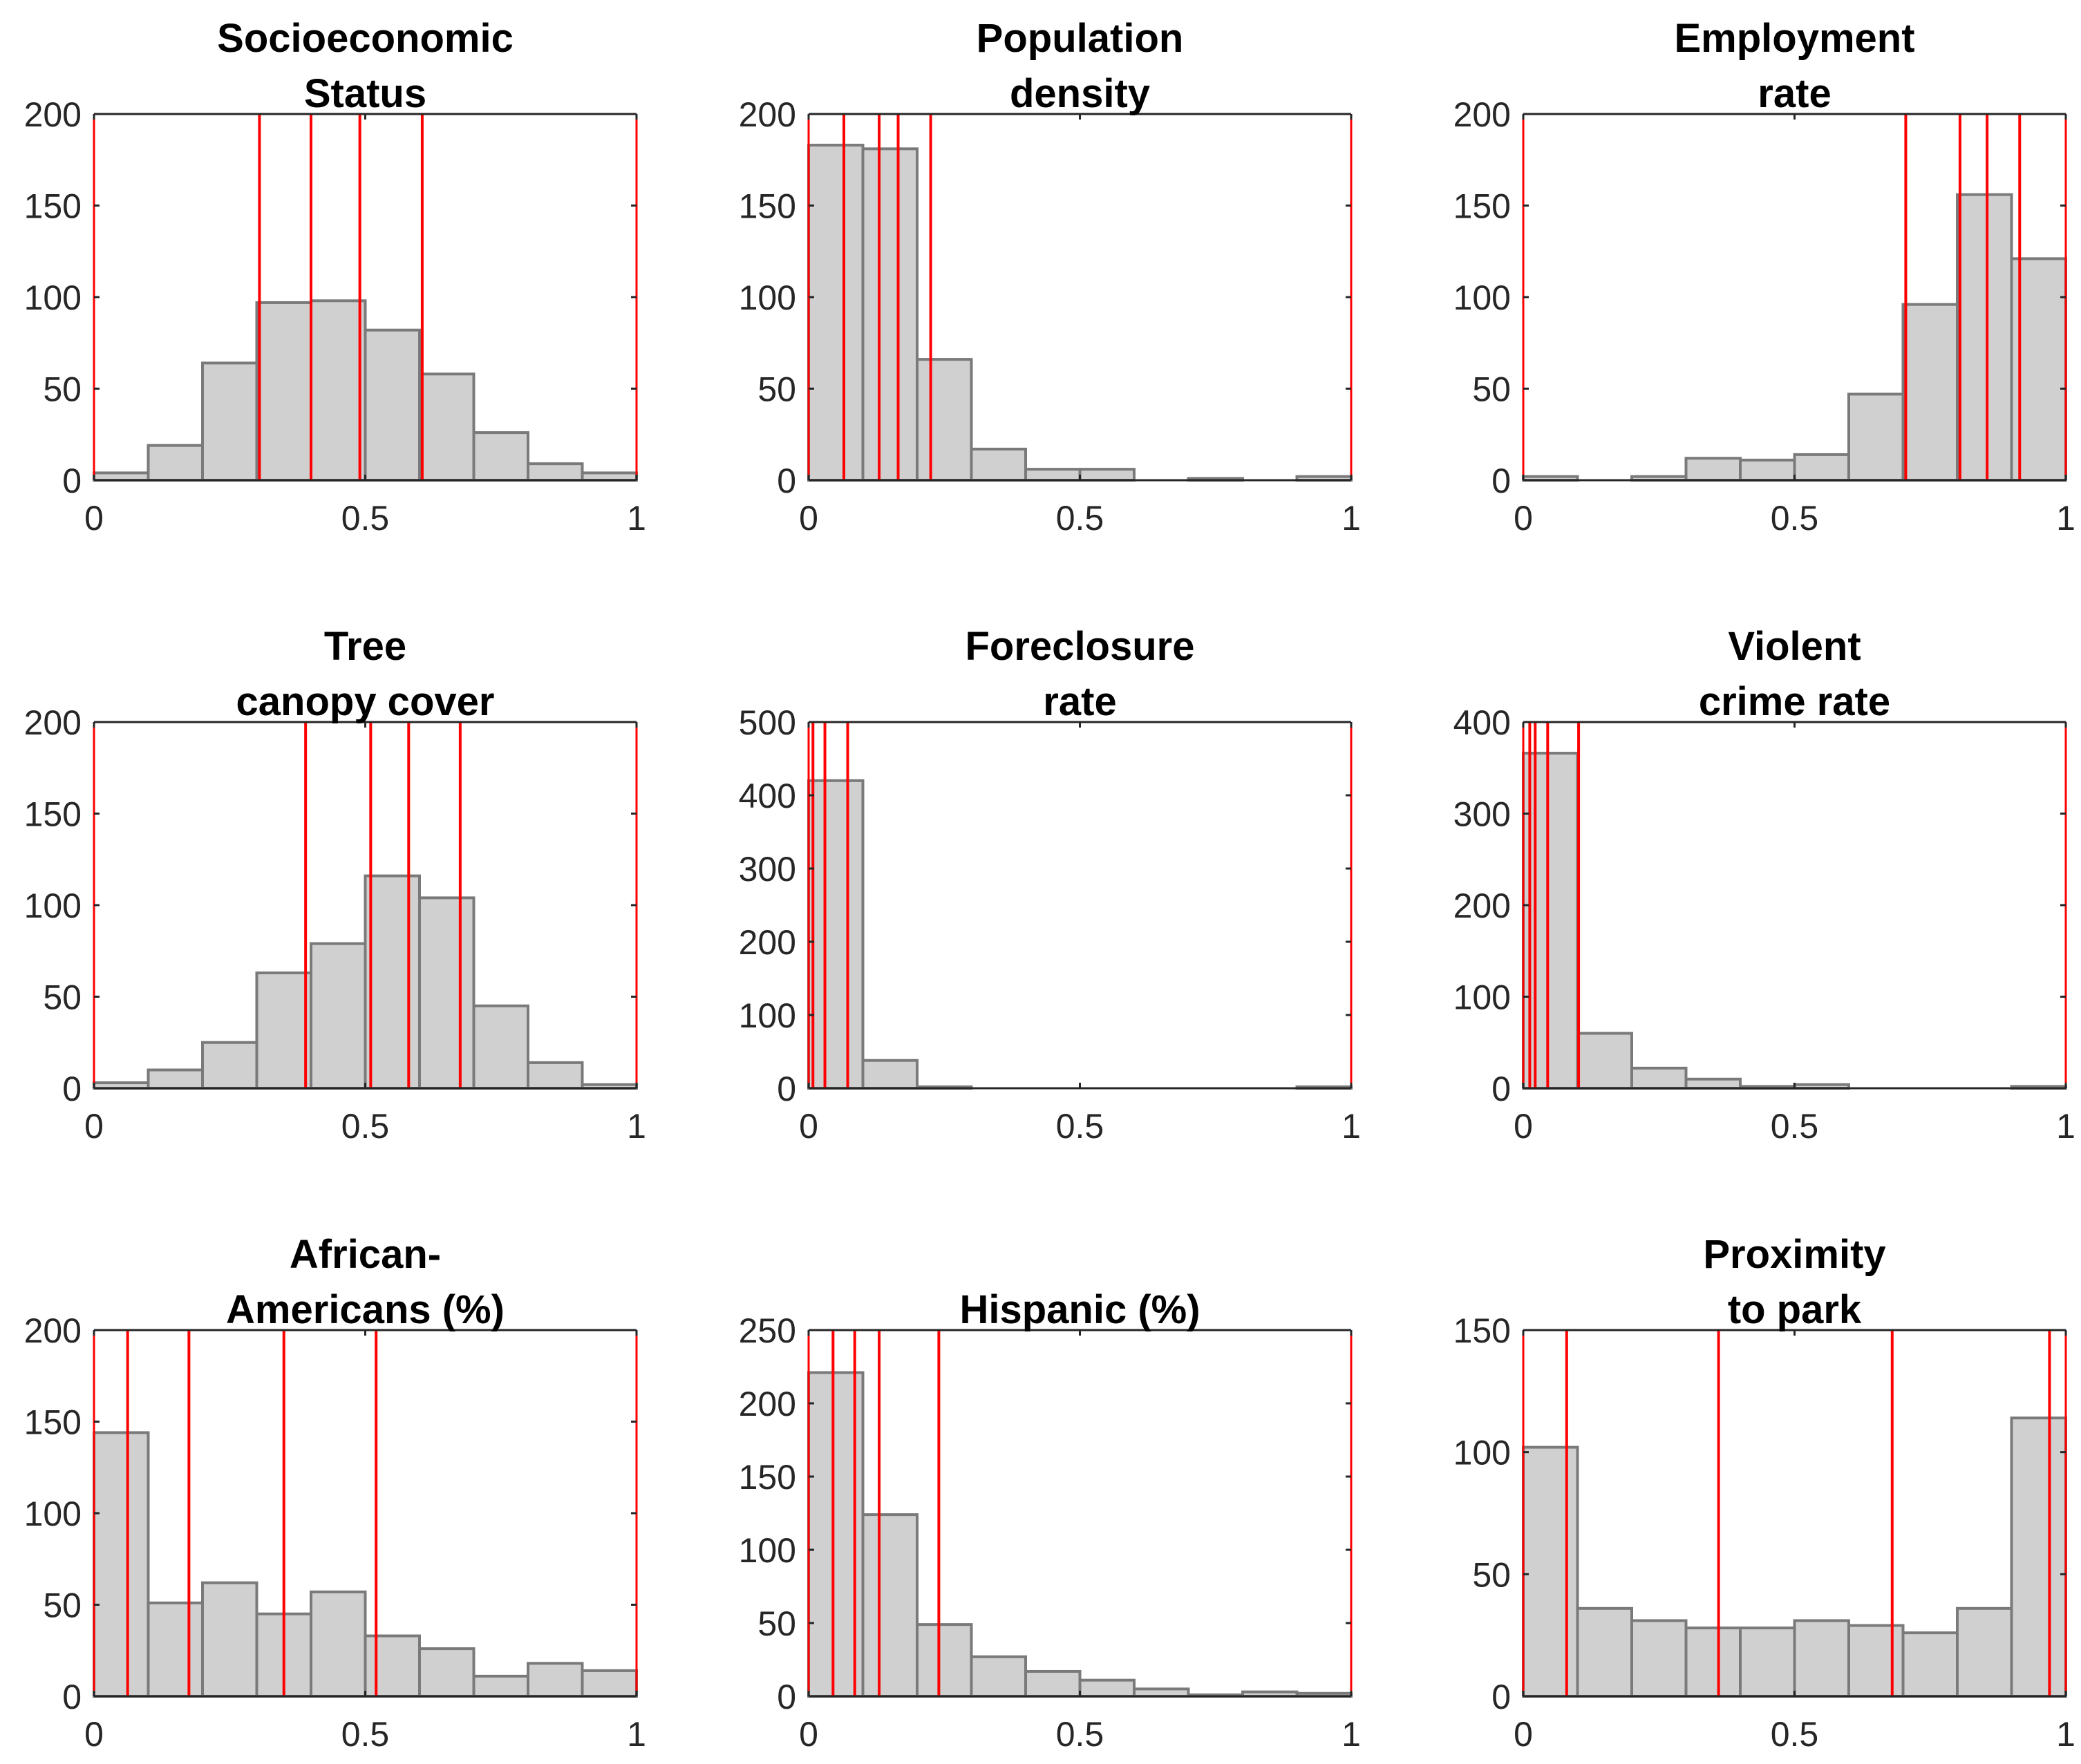 The image size is (2081, 1764). What do you see at coordinates (1050, 277) in the screenshot?
I see `histogram-panel: 0 50 100 150 200 0 0.5 1 Population density` at bounding box center [1050, 277].